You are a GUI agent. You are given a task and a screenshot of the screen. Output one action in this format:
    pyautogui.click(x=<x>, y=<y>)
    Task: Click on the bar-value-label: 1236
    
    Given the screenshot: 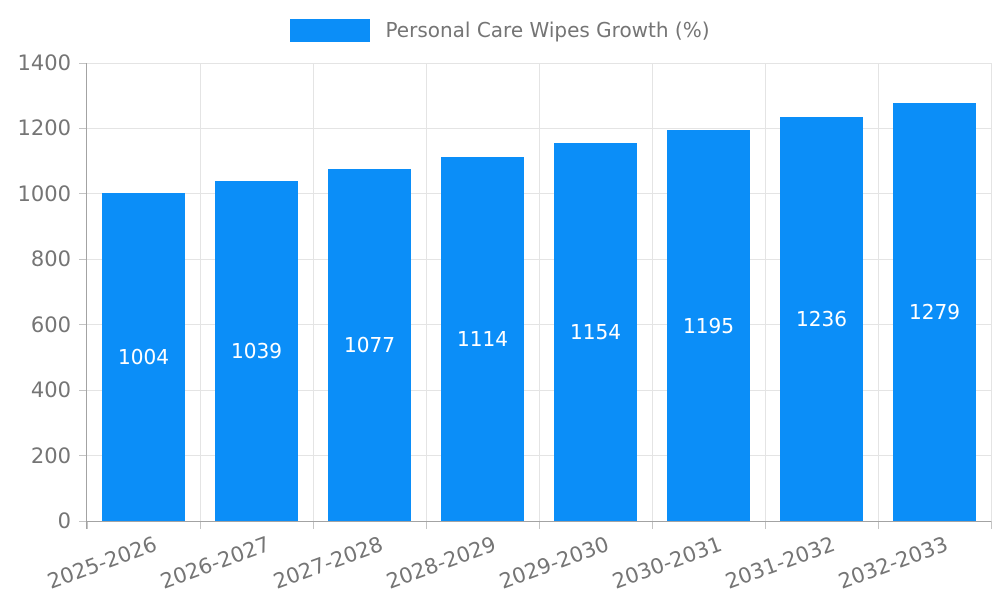 What is the action you would take?
    pyautogui.click(x=821, y=318)
    